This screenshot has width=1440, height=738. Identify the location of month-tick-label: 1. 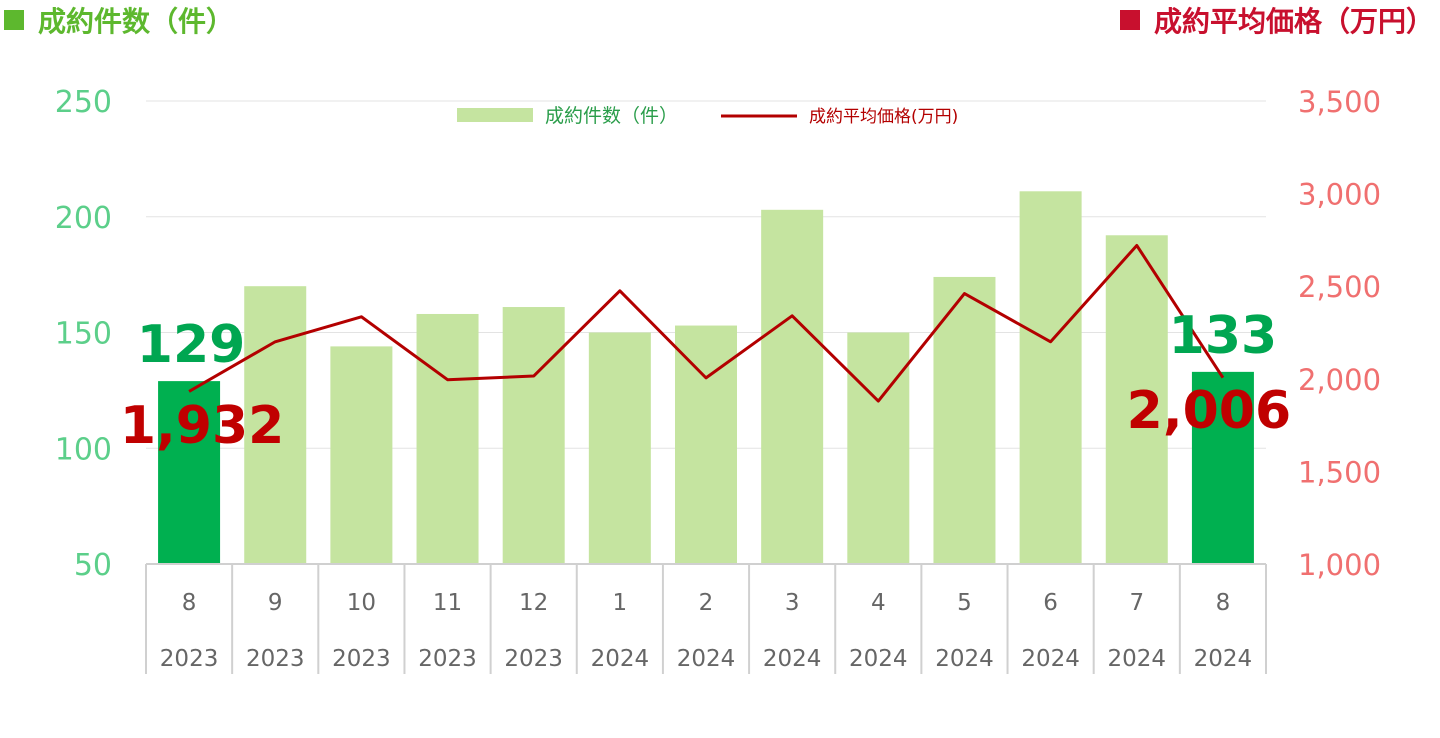
(620, 603).